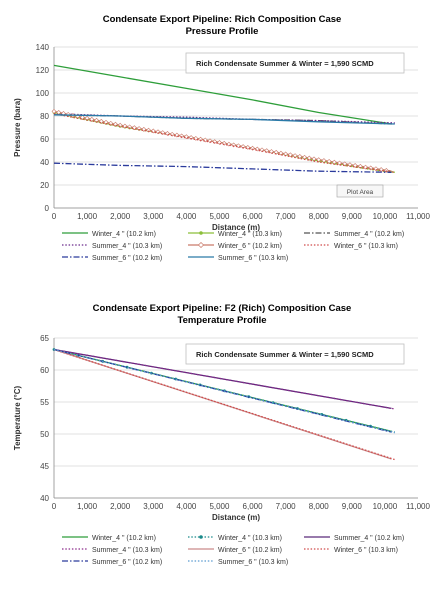 The height and width of the screenshot is (595, 435). I want to click on y-tick-label: 50, so click(44, 434).